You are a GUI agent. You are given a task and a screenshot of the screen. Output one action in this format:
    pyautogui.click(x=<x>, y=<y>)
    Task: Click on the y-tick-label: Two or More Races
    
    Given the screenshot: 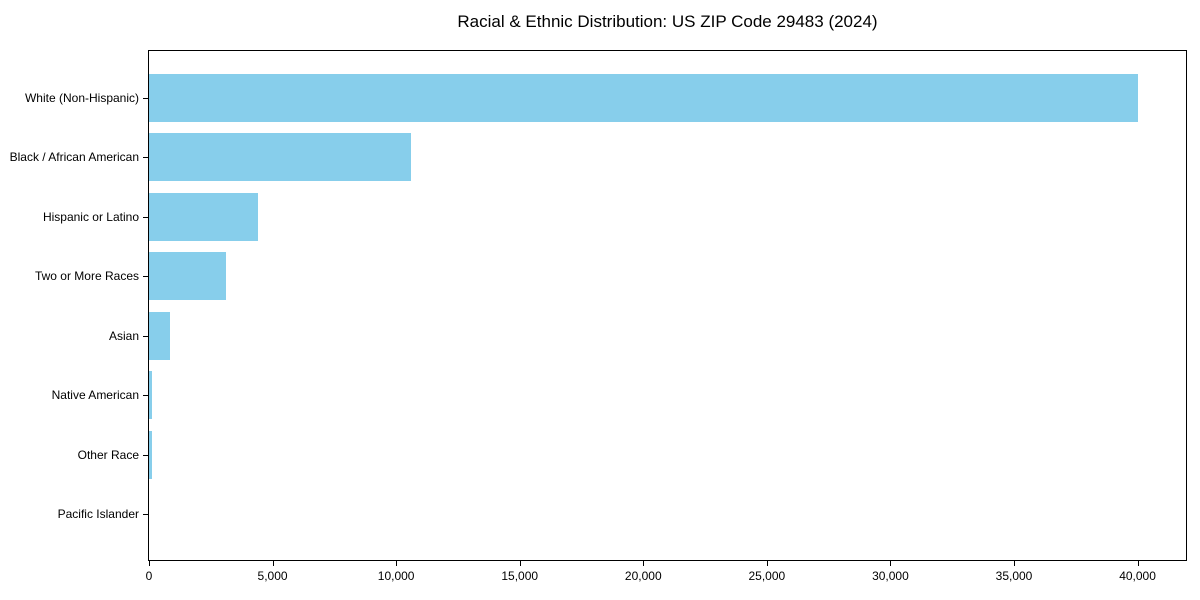 What is the action you would take?
    pyautogui.click(x=86, y=276)
    